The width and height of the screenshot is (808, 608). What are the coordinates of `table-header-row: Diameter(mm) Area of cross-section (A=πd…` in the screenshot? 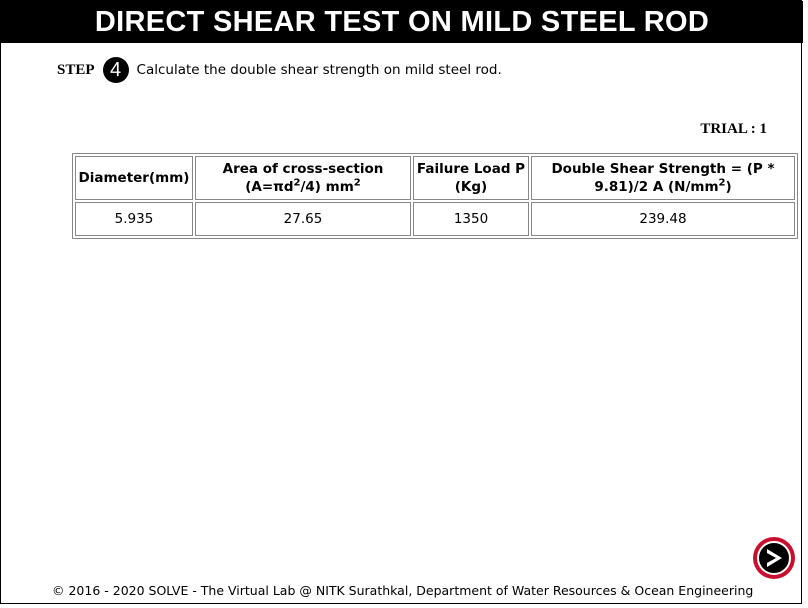 It's located at (435, 178).